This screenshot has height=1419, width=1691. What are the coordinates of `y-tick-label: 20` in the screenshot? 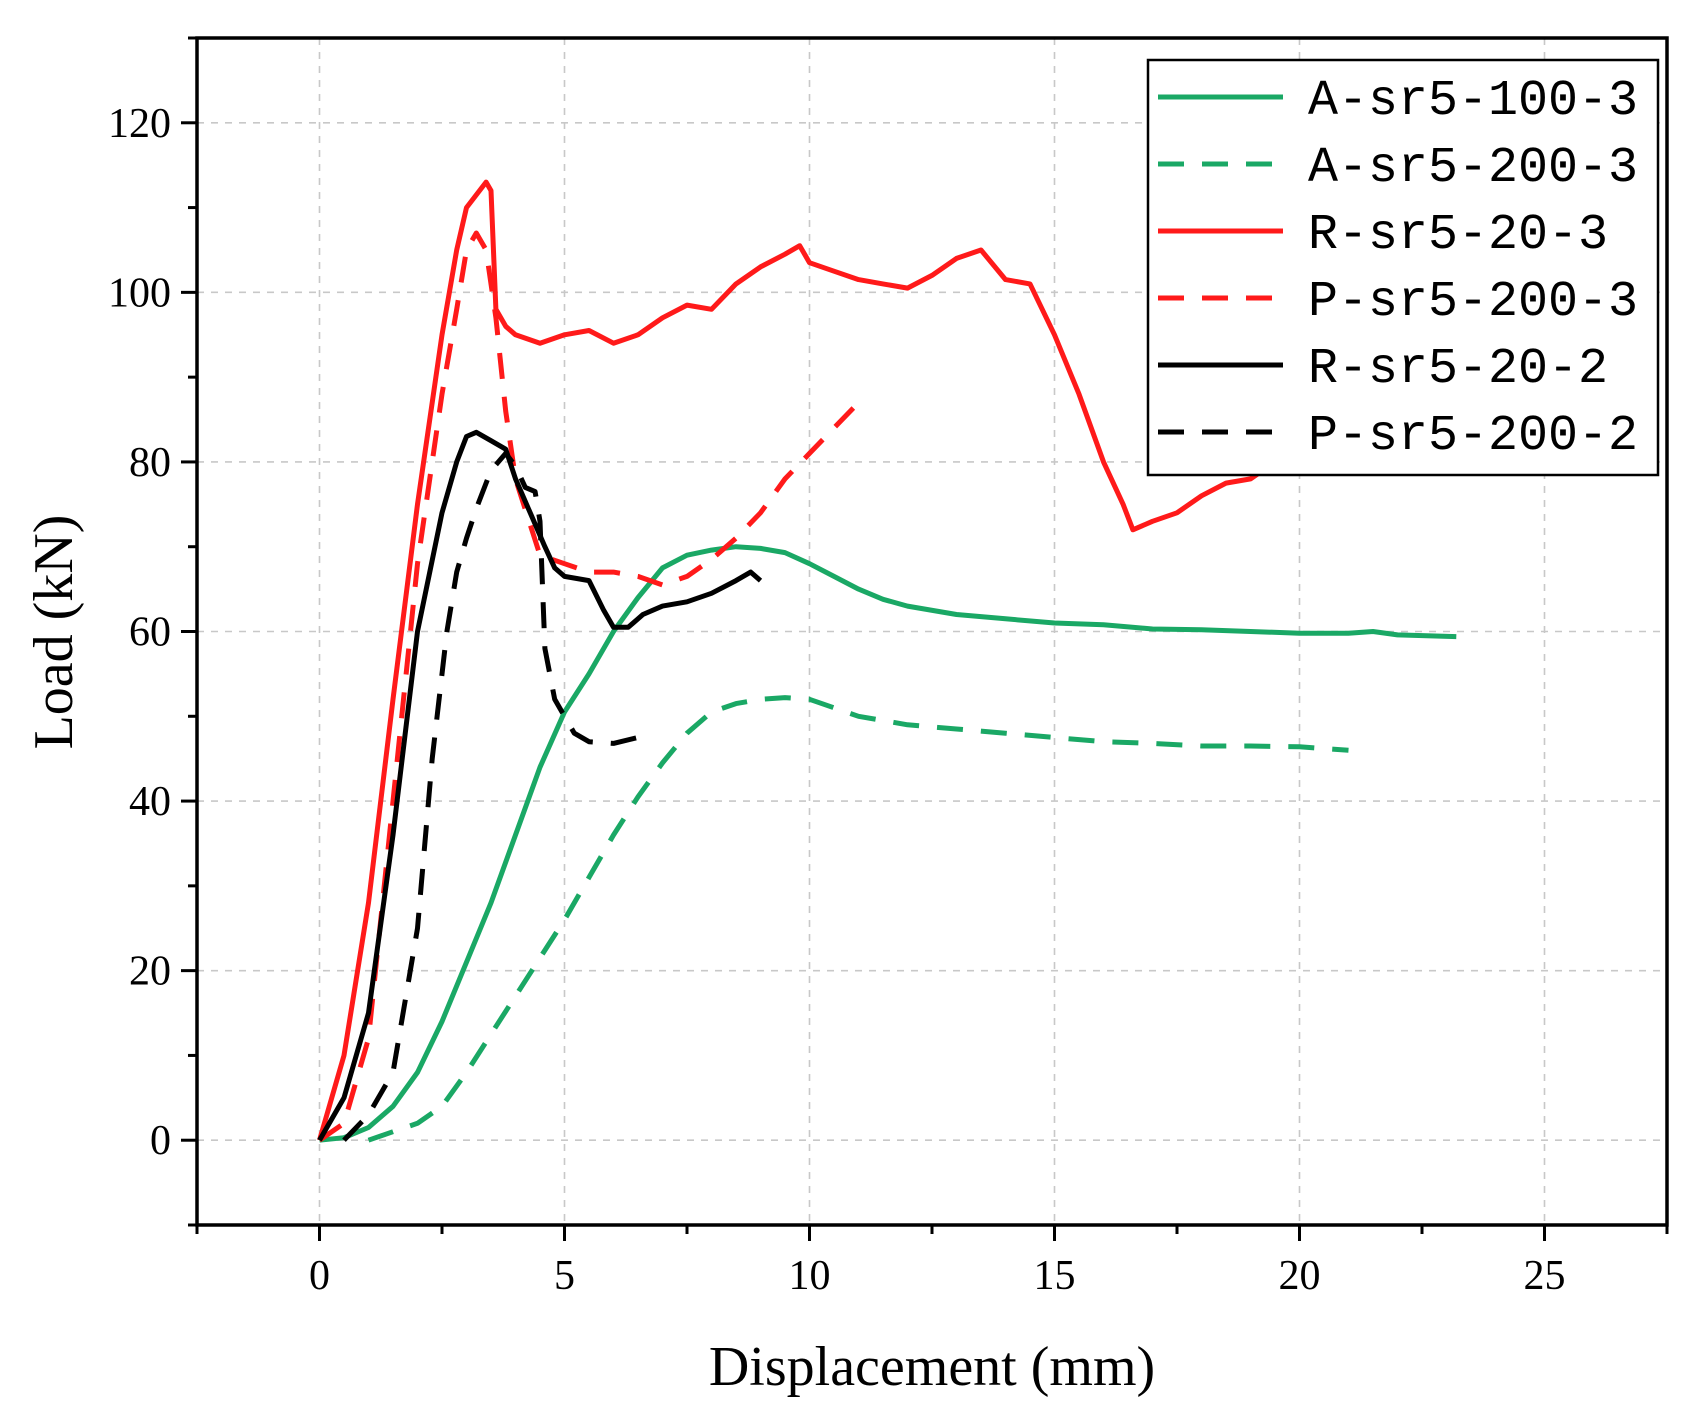 It's located at (150, 972).